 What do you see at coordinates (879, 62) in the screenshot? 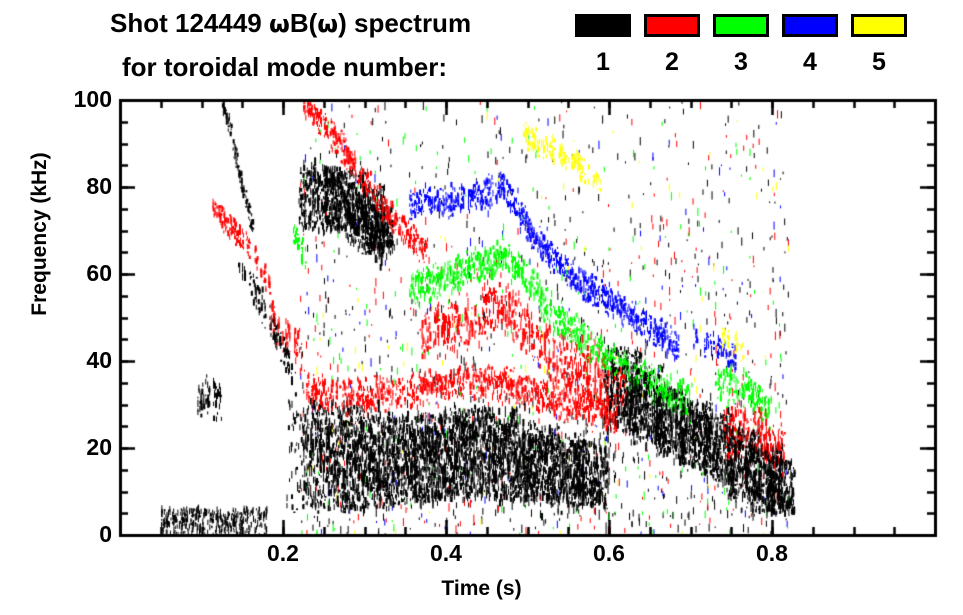
I see `legend-label-mode-5: 5` at bounding box center [879, 62].